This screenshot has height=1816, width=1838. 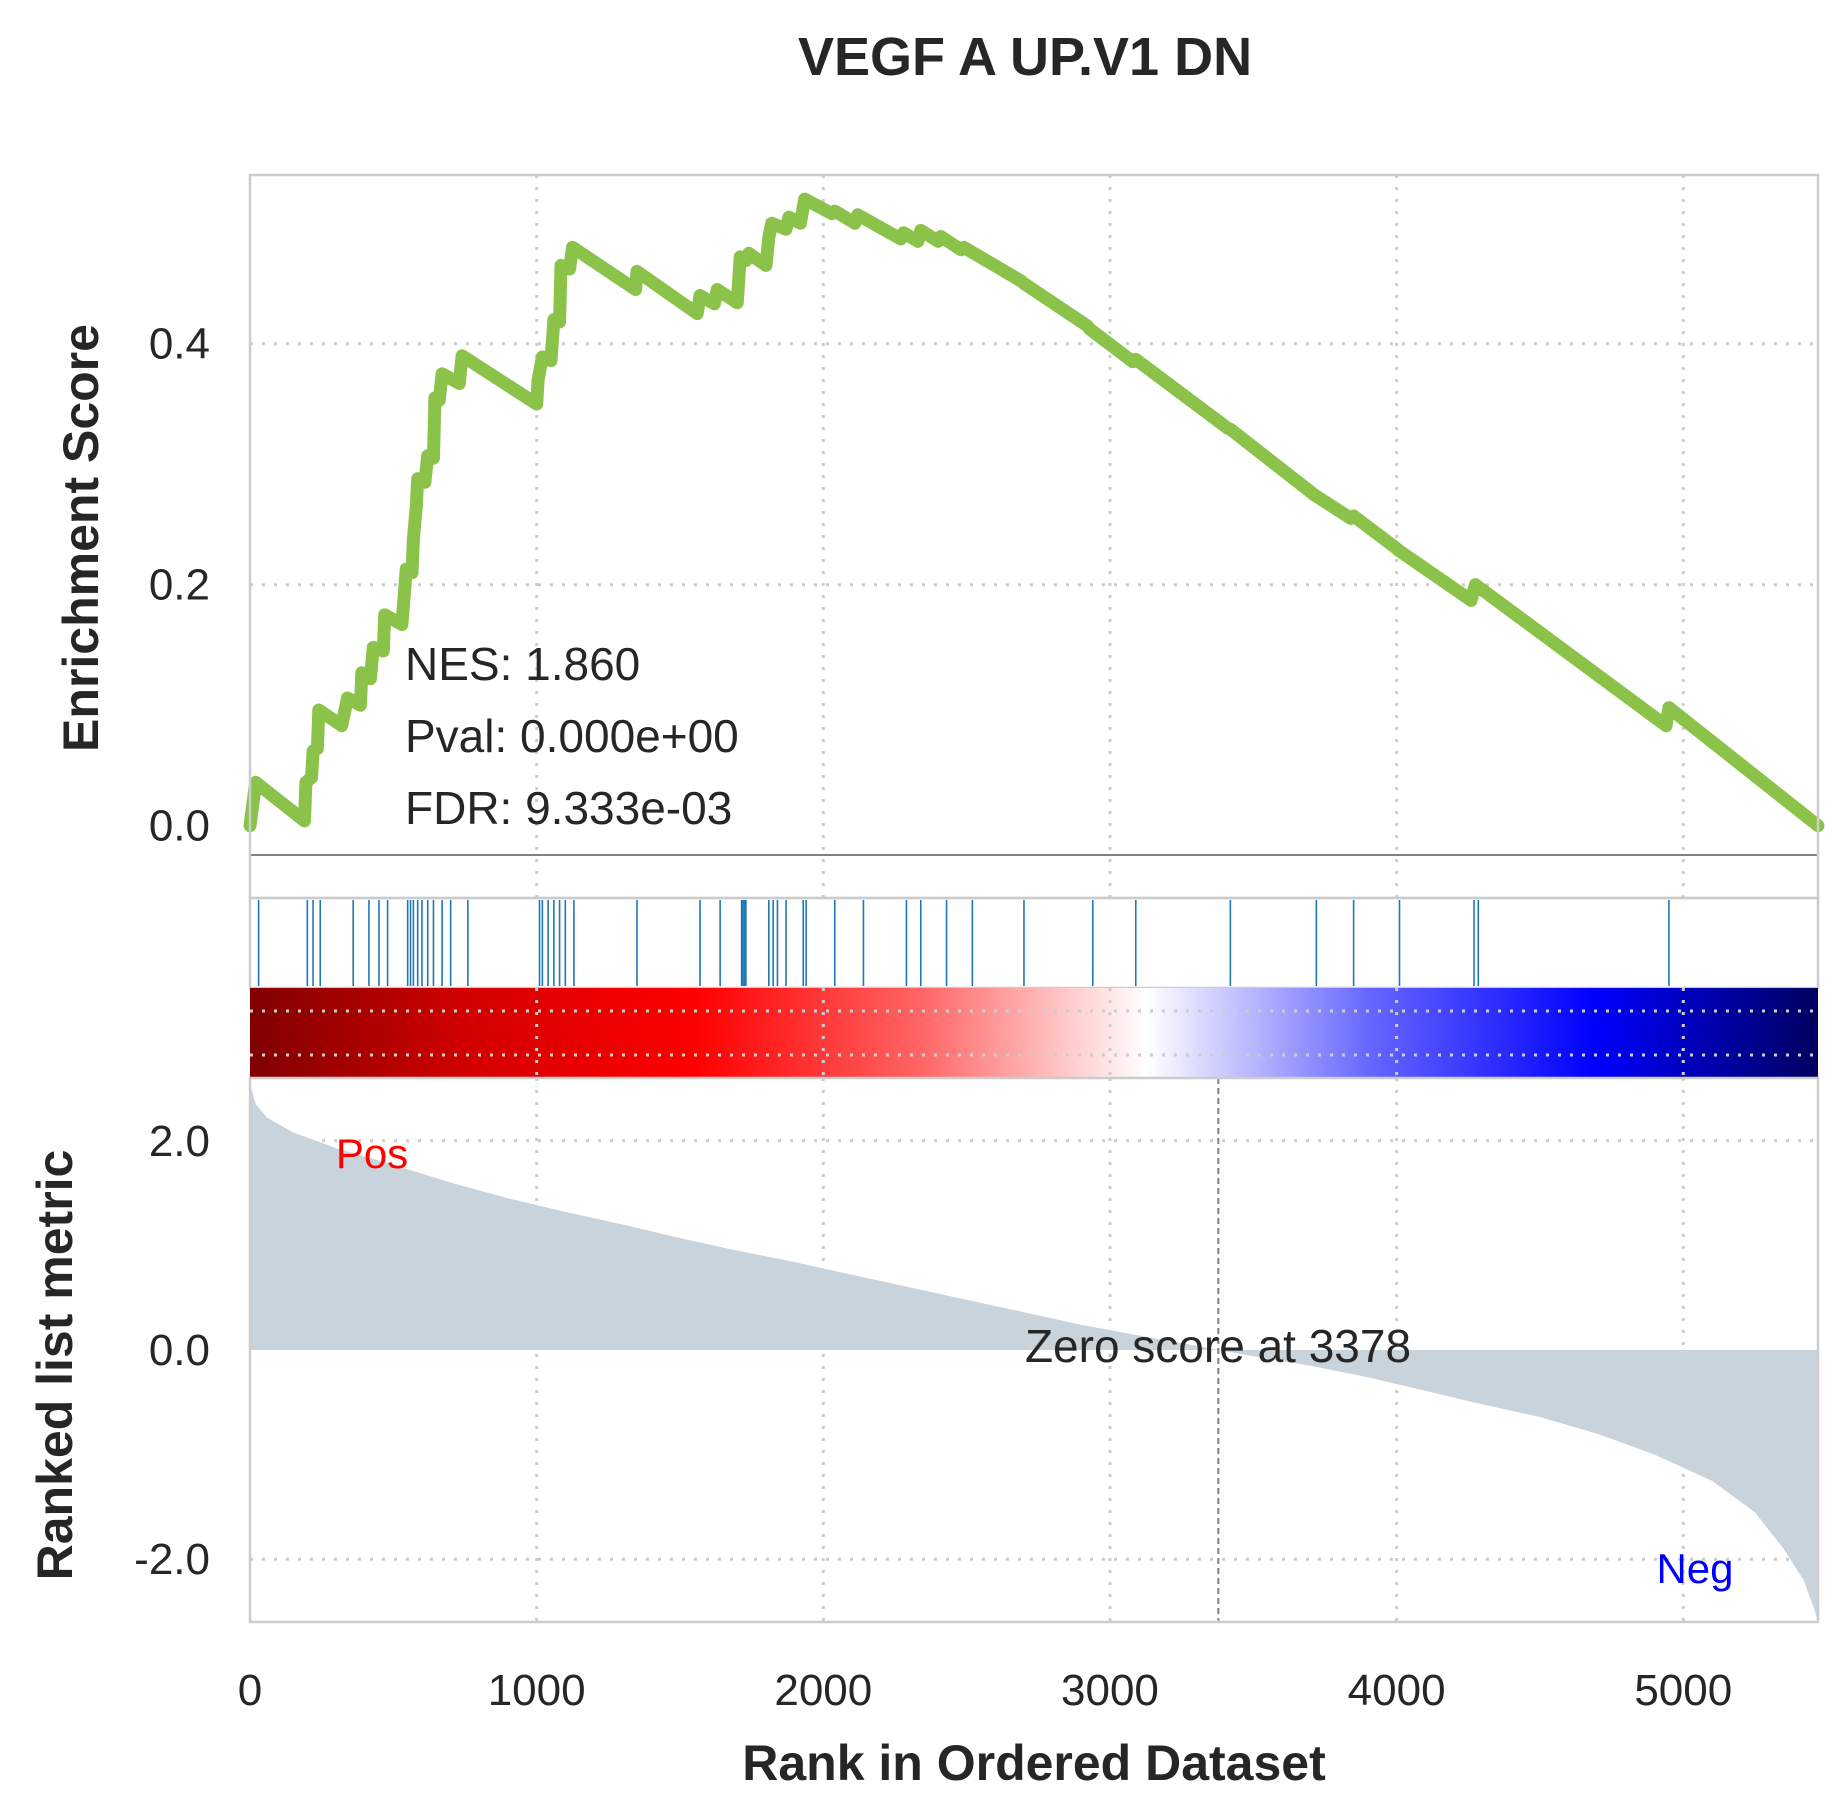 I want to click on x-tick-label: 0, so click(x=250, y=1690).